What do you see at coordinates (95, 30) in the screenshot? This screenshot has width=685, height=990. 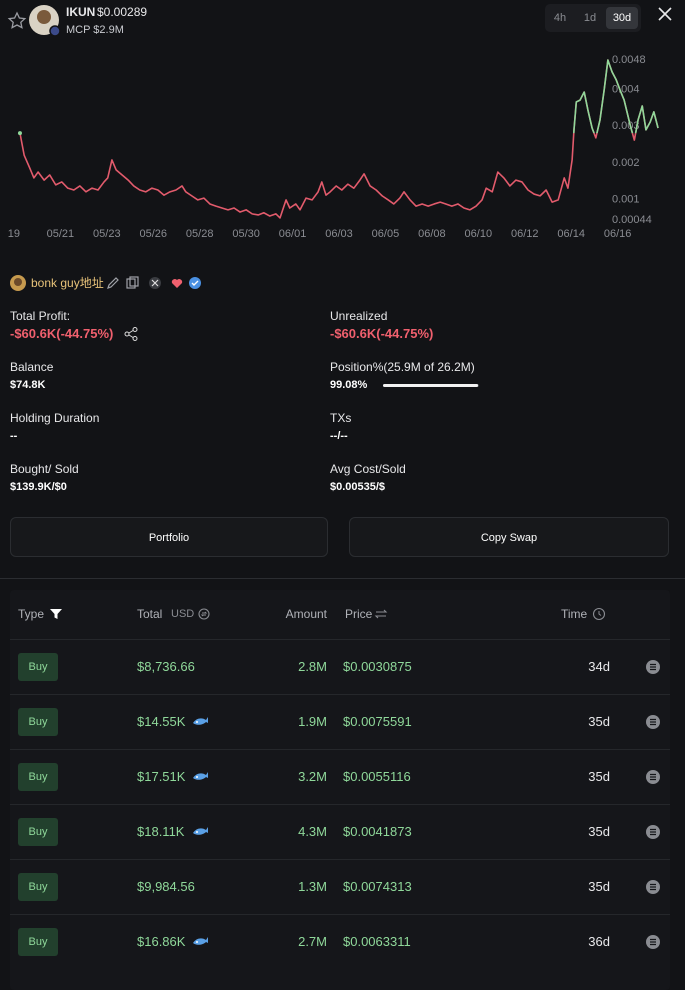 I see `market-cap: MCP $2.9M` at bounding box center [95, 30].